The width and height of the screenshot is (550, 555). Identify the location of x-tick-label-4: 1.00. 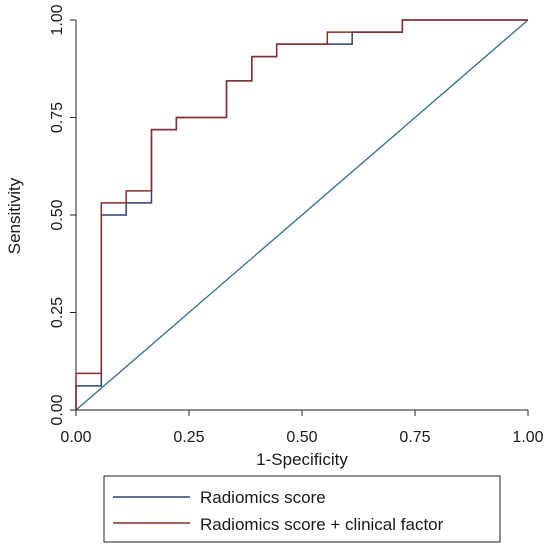
(527, 437).